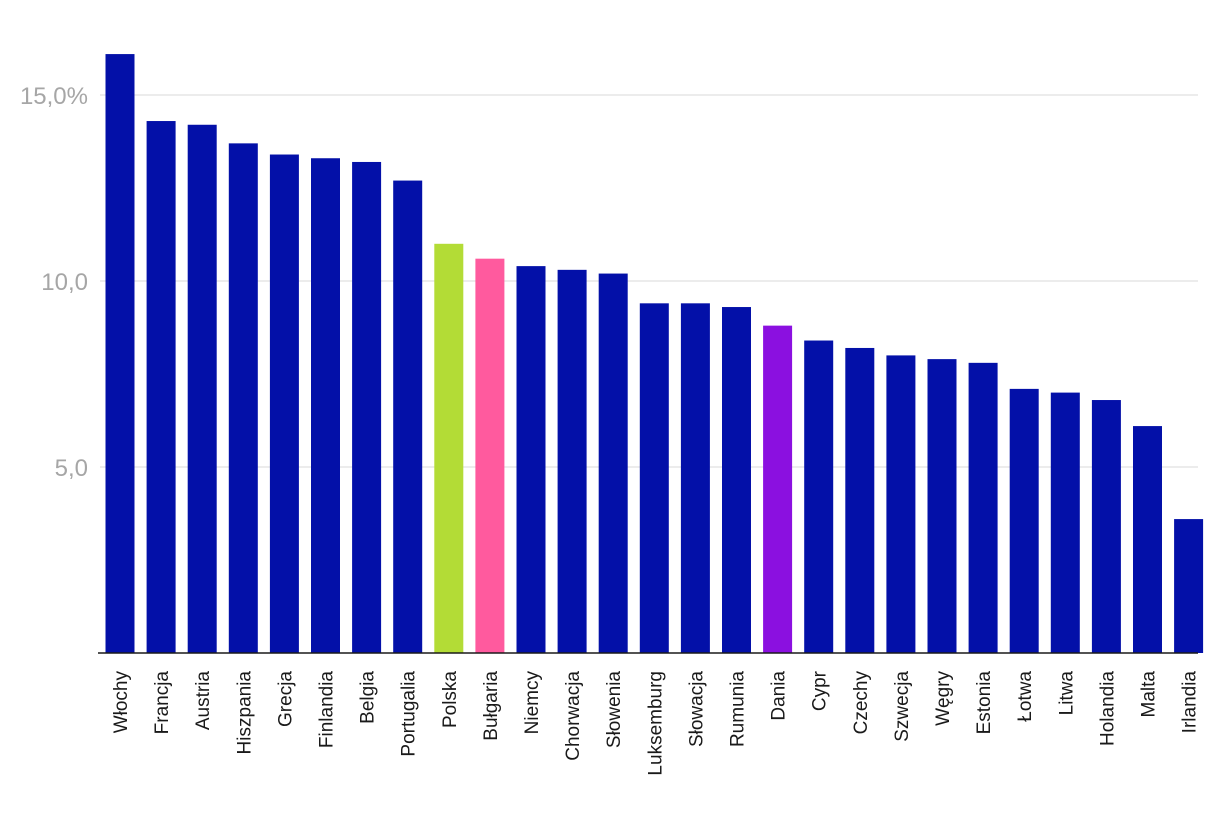 This screenshot has width=1220, height=836. I want to click on bar-Grecja, so click(284, 403).